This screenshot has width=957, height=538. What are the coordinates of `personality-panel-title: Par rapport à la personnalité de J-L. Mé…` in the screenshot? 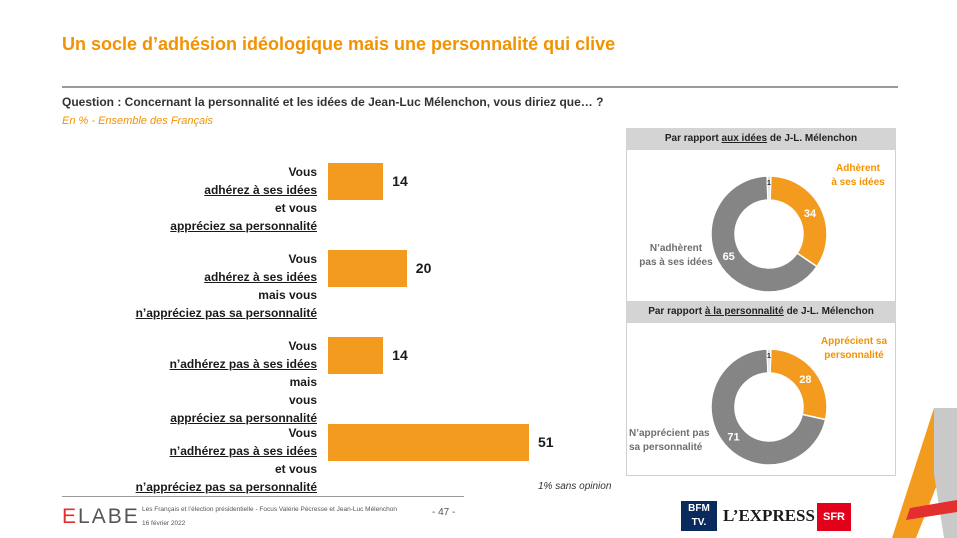 It's located at (761, 312).